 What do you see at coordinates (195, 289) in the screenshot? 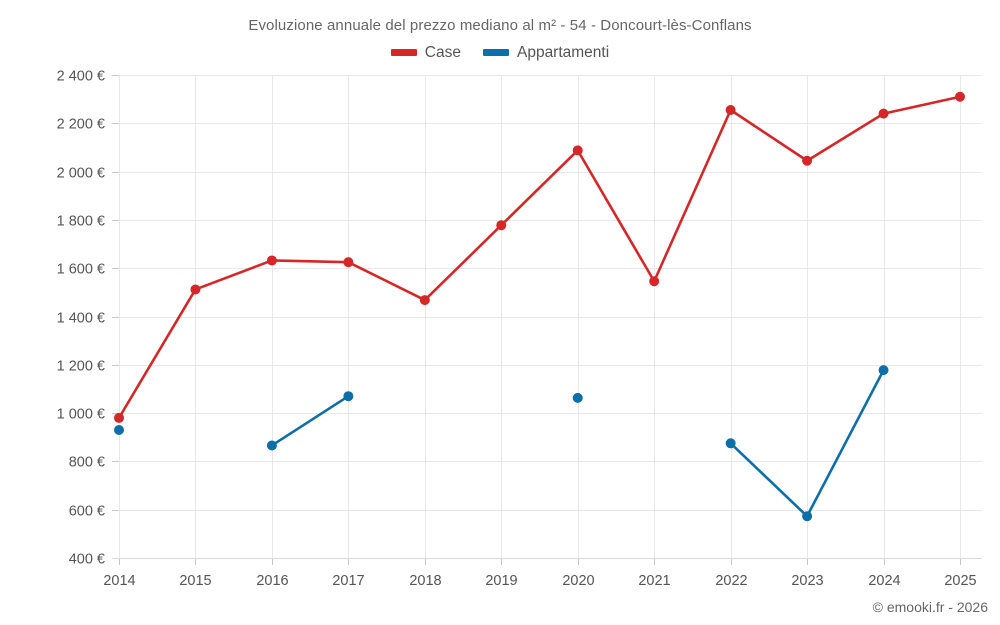
I see `data-point-case-2015` at bounding box center [195, 289].